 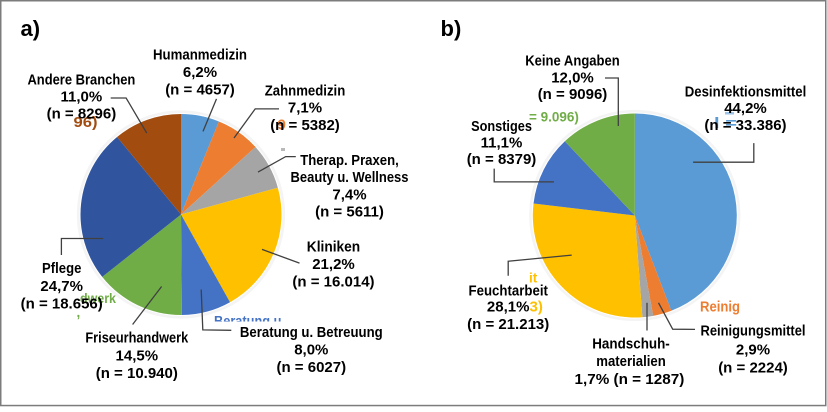 What do you see at coordinates (501, 126) in the screenshot?
I see `svg-text: Sonstiges` at bounding box center [501, 126].